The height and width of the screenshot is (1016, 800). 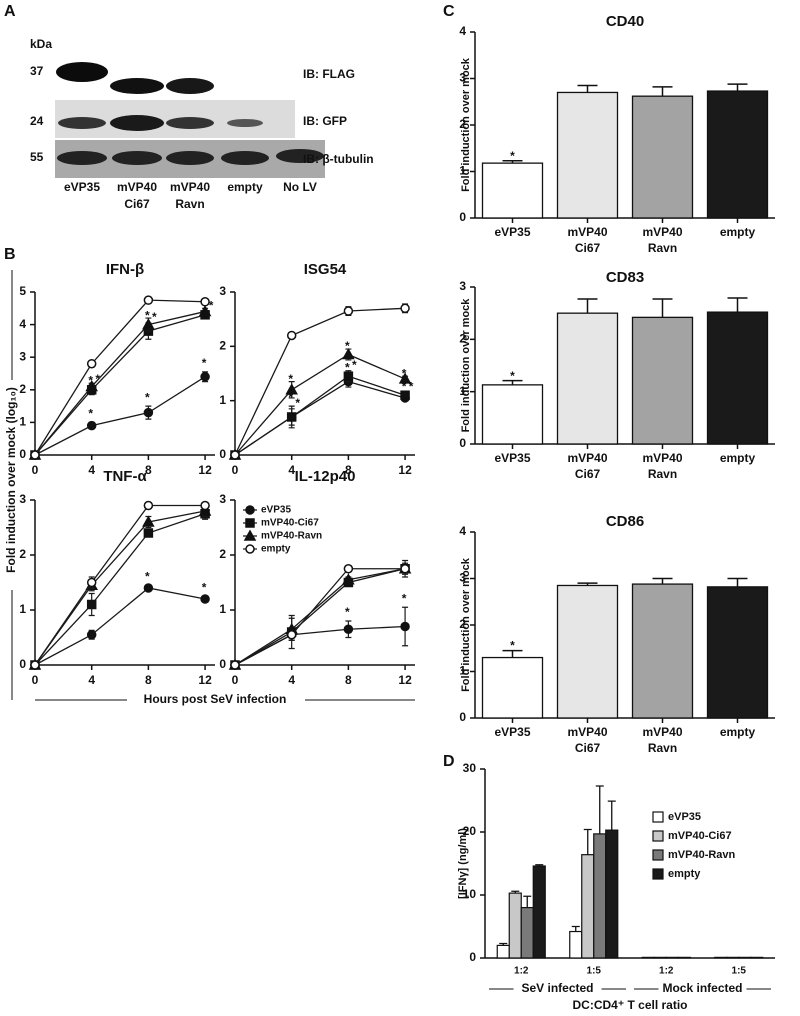 I want to click on x-tick-label: Ravn, so click(x=662, y=248).